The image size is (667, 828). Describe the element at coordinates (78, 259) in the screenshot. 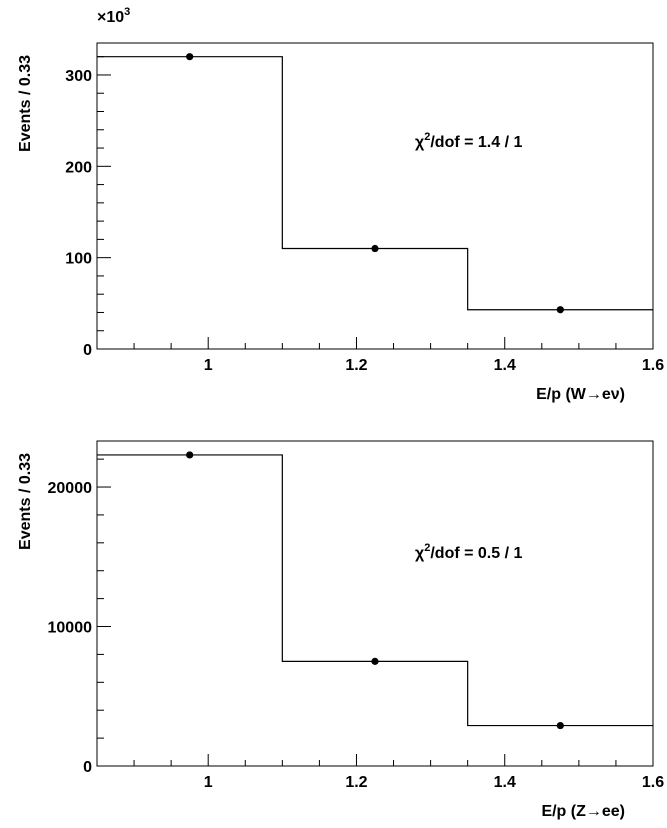

I see `y-tick-label: 100` at that location.